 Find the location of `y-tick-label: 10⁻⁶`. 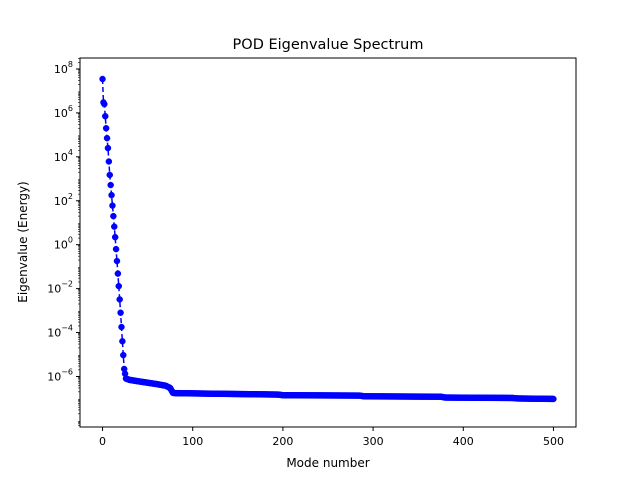

y-tick-label: 10⁻⁶ is located at coordinates (60, 375).